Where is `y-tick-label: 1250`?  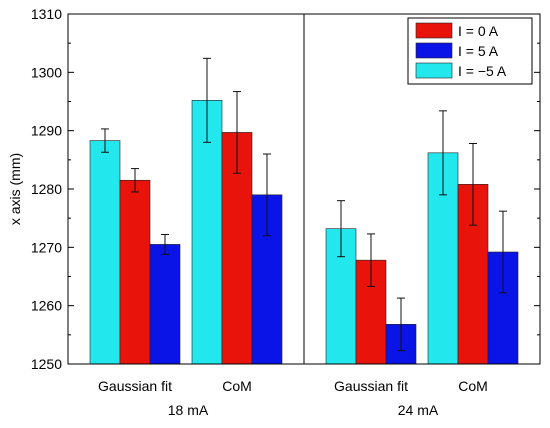 y-tick-label: 1250 is located at coordinates (46, 364).